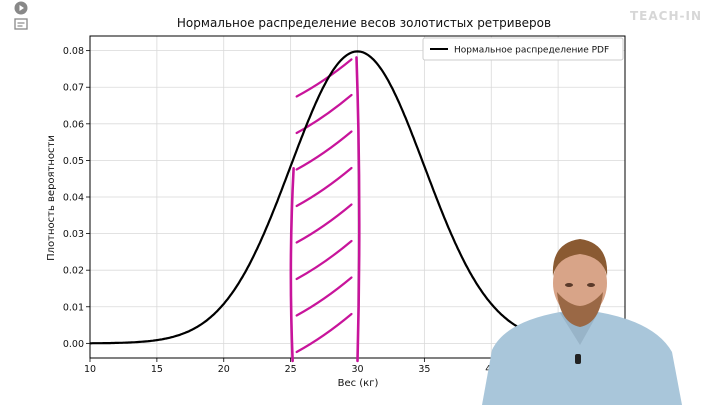 The image size is (720, 405). Describe the element at coordinates (224, 369) in the screenshot. I see `x-tick-label: 20` at that location.